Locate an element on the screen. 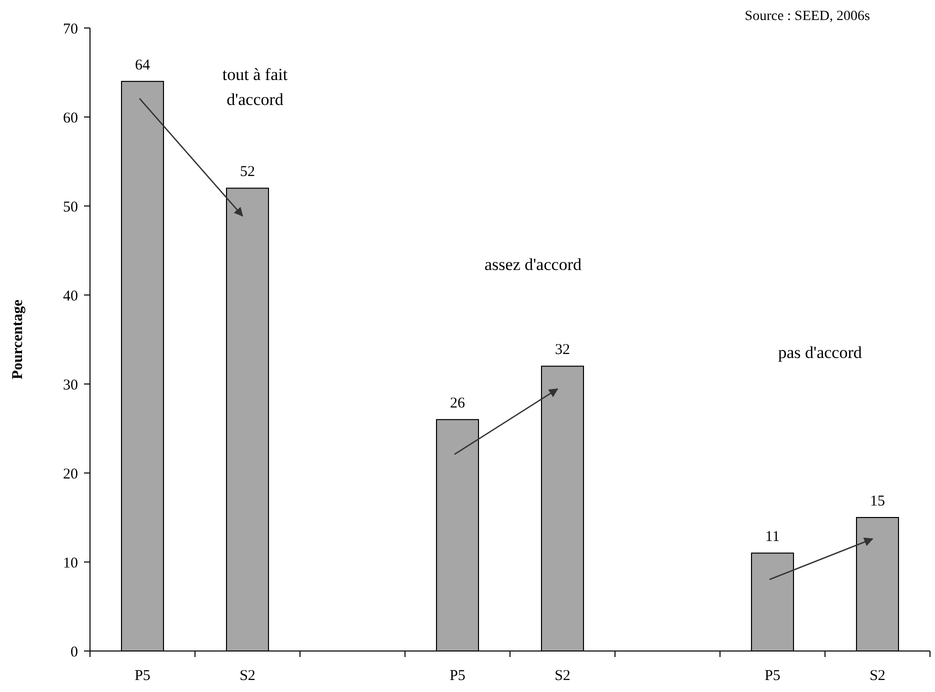  y-tick-label: 70 is located at coordinates (70, 29).